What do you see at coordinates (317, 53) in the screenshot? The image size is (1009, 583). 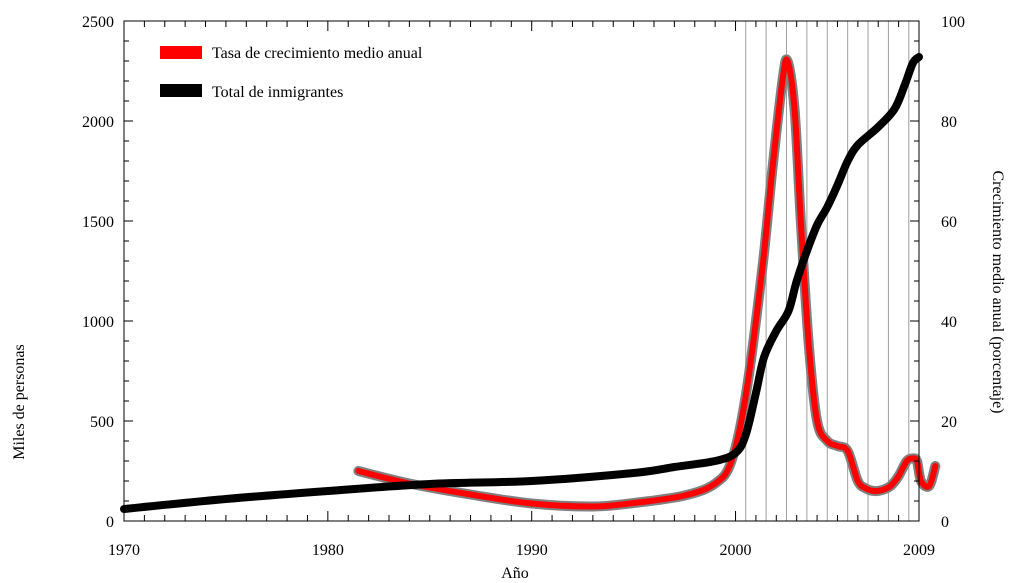 I see `legend-label-tasa: Tasa de crecimiento medio anual` at bounding box center [317, 53].